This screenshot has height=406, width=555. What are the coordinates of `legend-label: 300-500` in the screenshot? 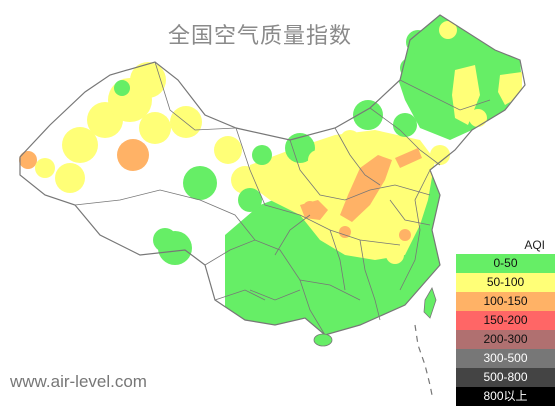 It's located at (505, 358).